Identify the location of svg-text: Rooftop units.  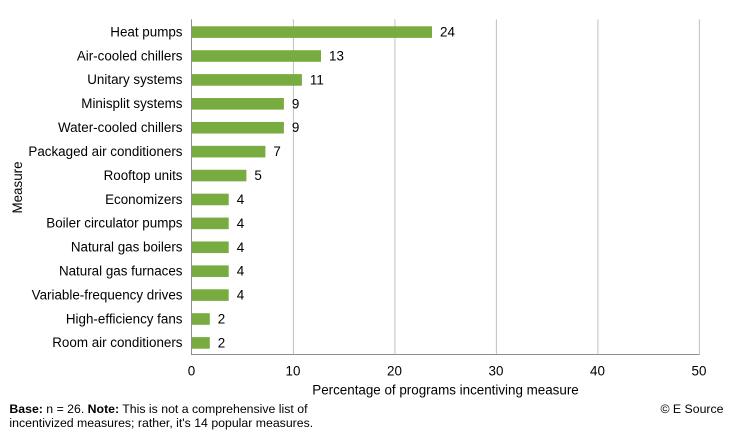
(143, 175).